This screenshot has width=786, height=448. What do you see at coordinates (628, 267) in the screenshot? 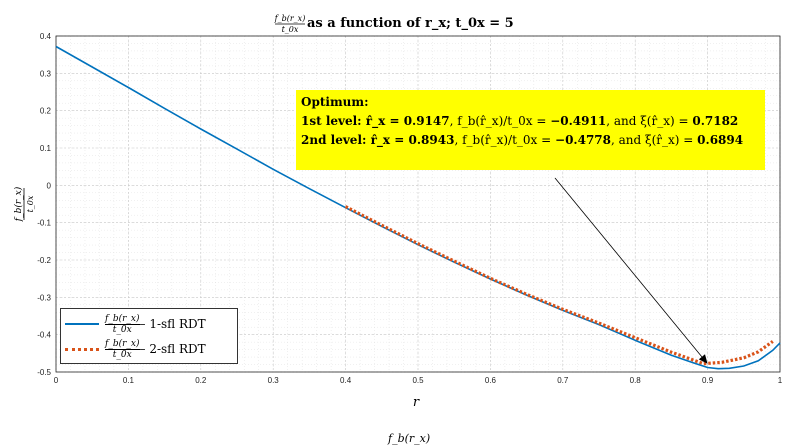
I see `arrow-shaft` at bounding box center [628, 267].